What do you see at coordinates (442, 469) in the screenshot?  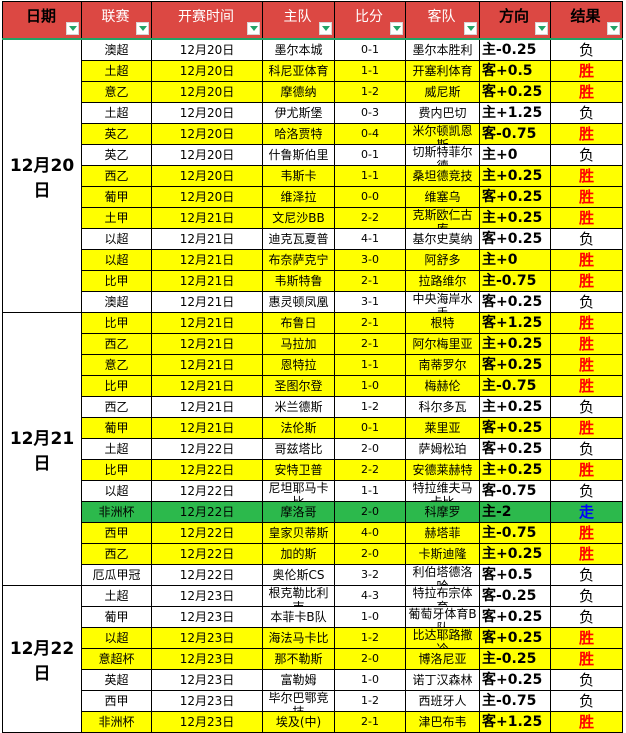 I see `away-team-cell: 安德莱赫特` at bounding box center [442, 469].